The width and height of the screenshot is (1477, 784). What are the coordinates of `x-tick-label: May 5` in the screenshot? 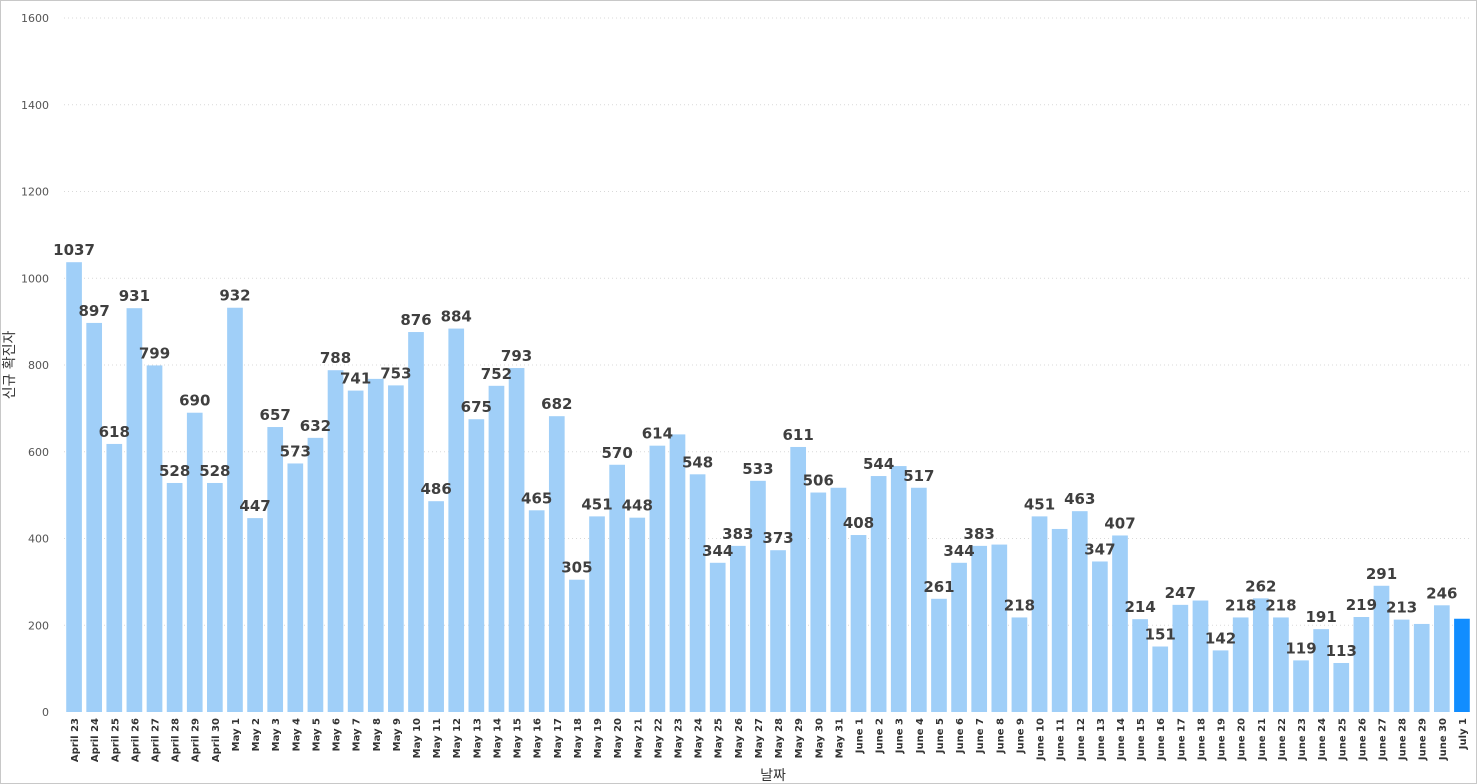 It's located at (316, 734).